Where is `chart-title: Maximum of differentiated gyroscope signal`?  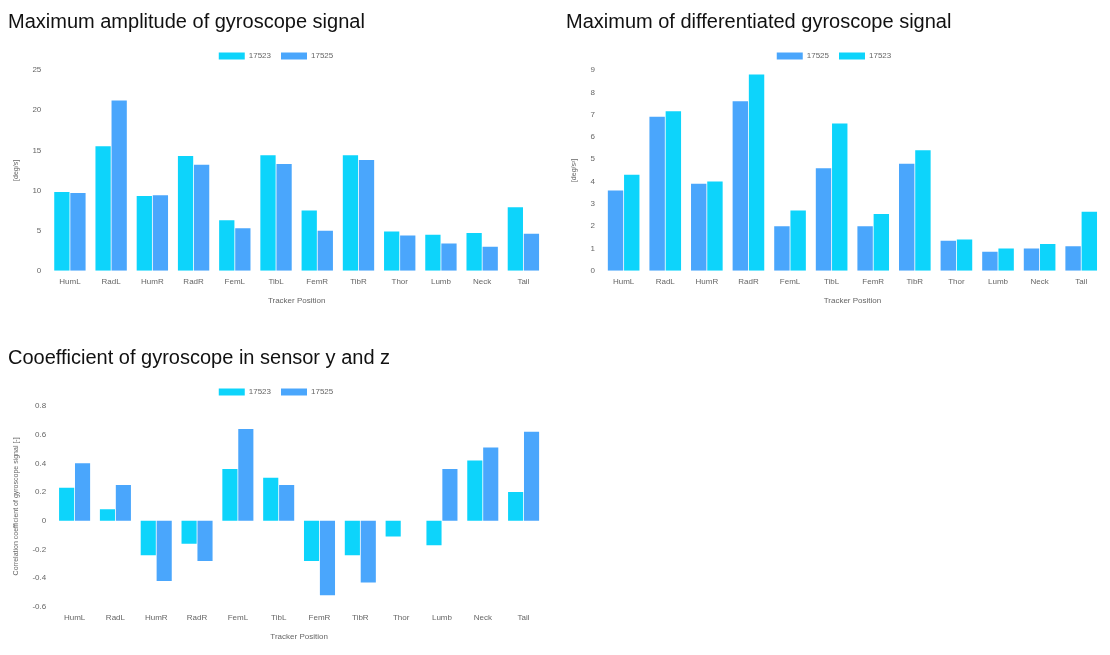 chart-title: Maximum of differentiated gyroscope signal is located at coordinates (759, 21).